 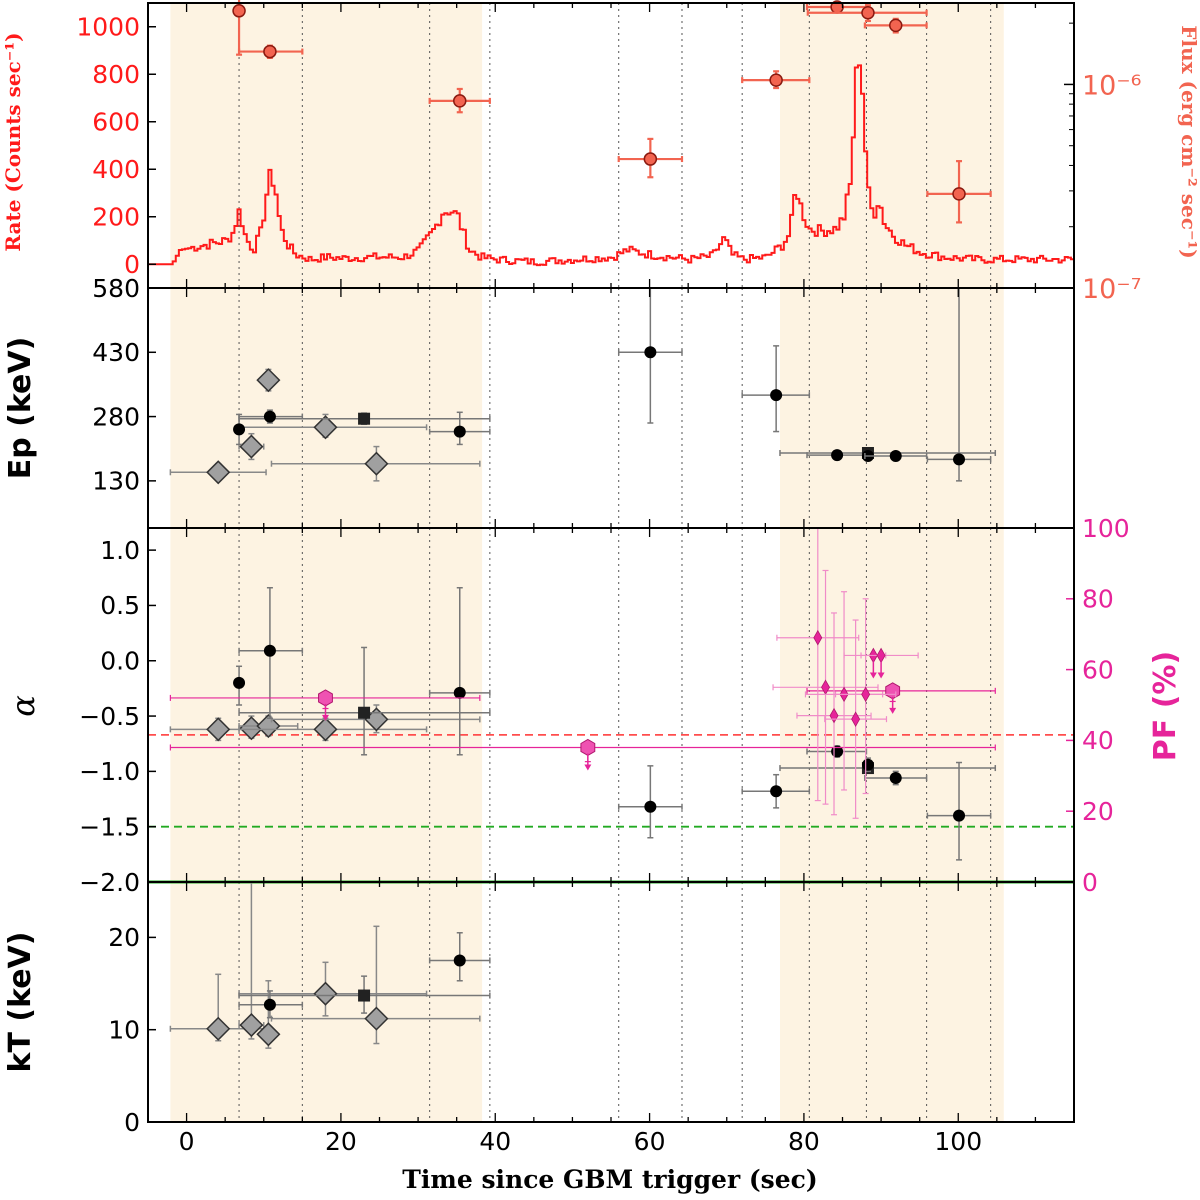 What do you see at coordinates (124, 1029) in the screenshot?
I see `y-tick-label: 10` at bounding box center [124, 1029].